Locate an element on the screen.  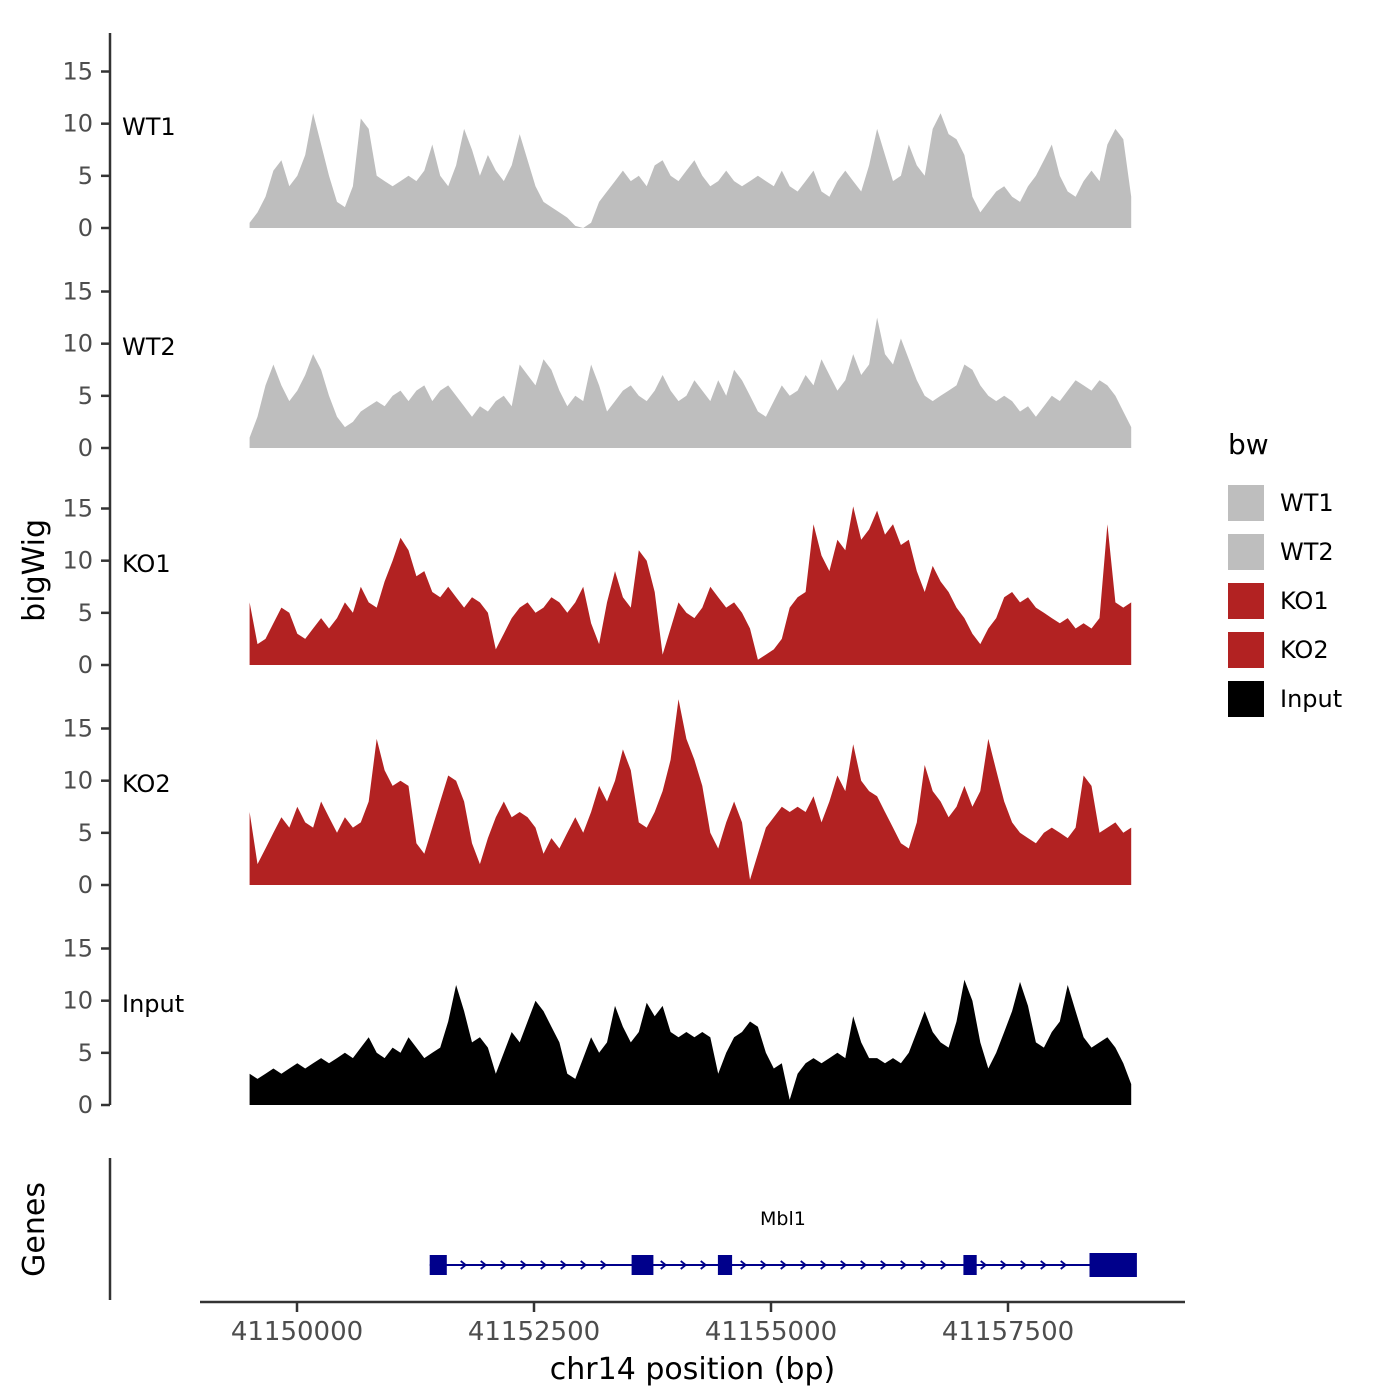
legend-entries: WT1 WT2 KO1 KO2 Input is located at coordinates (1285, 601).